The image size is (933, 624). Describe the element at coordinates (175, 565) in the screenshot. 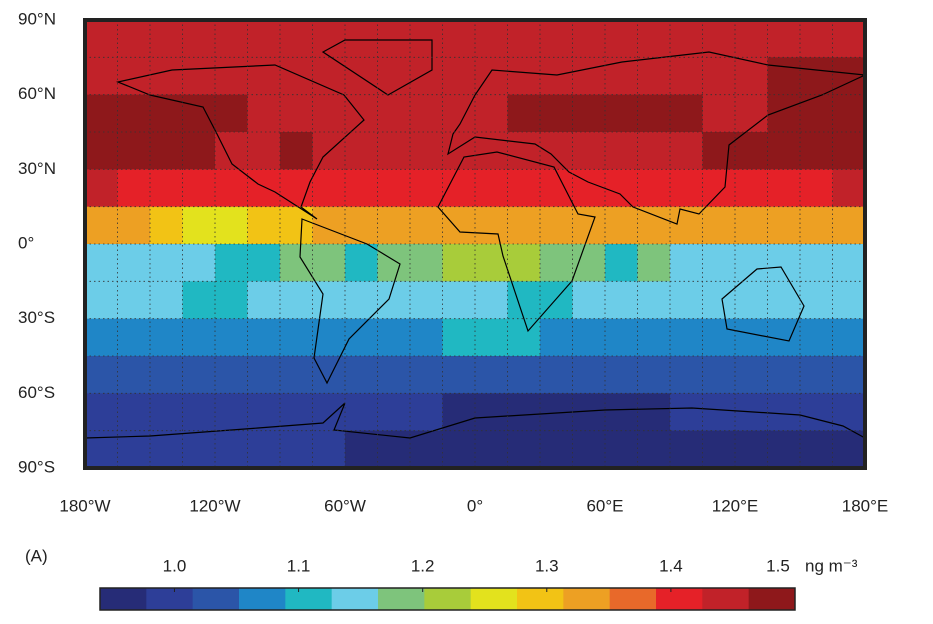

I see `colorbar-tick-label: 1.0` at that location.